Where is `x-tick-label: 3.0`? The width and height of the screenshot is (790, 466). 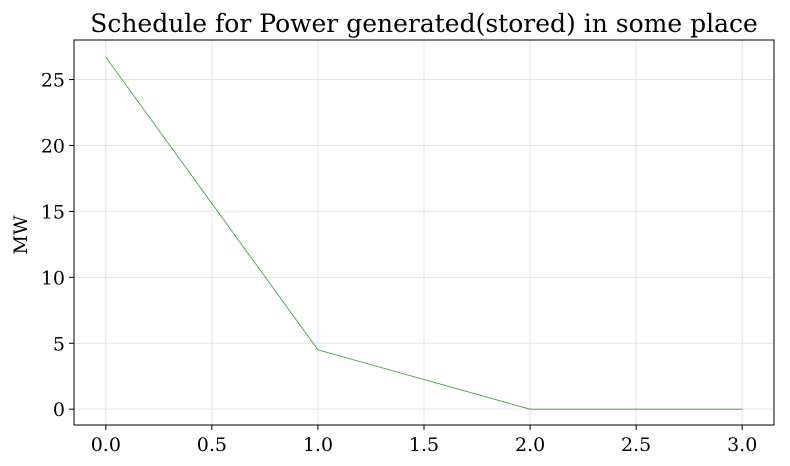 x-tick-label: 3.0 is located at coordinates (742, 445).